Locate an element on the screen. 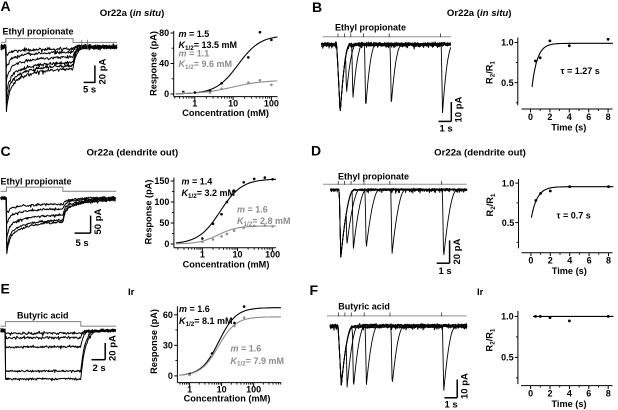  svg-text: K1/2= 13.5 mM is located at coordinates (208, 46).